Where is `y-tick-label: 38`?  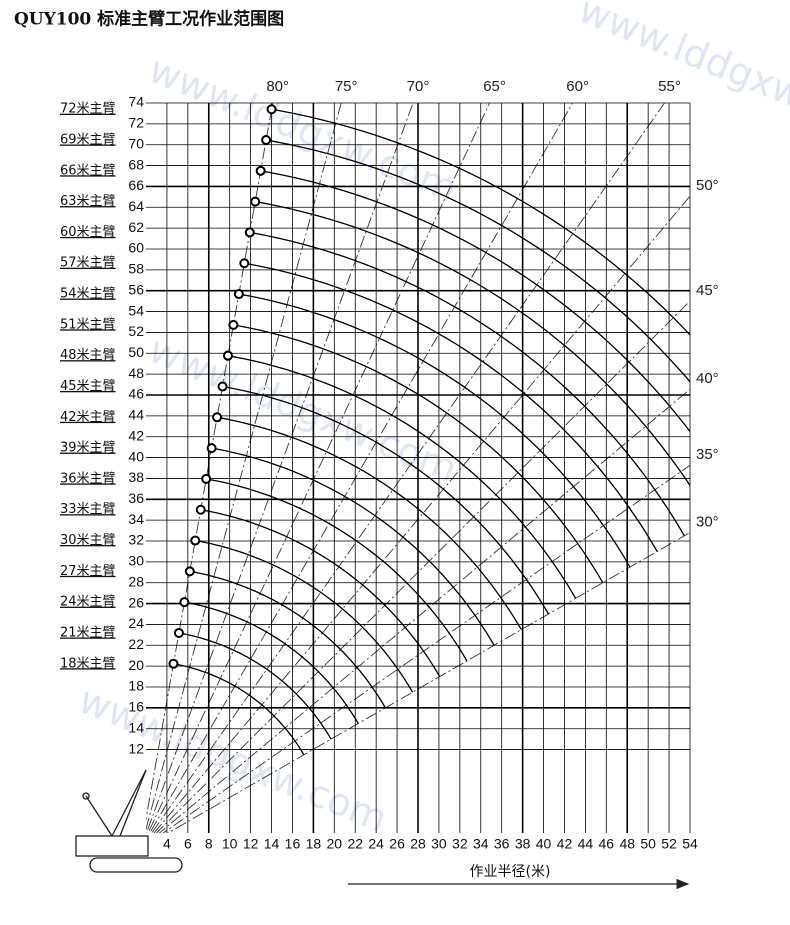
y-tick-label: 38 is located at coordinates (136, 477).